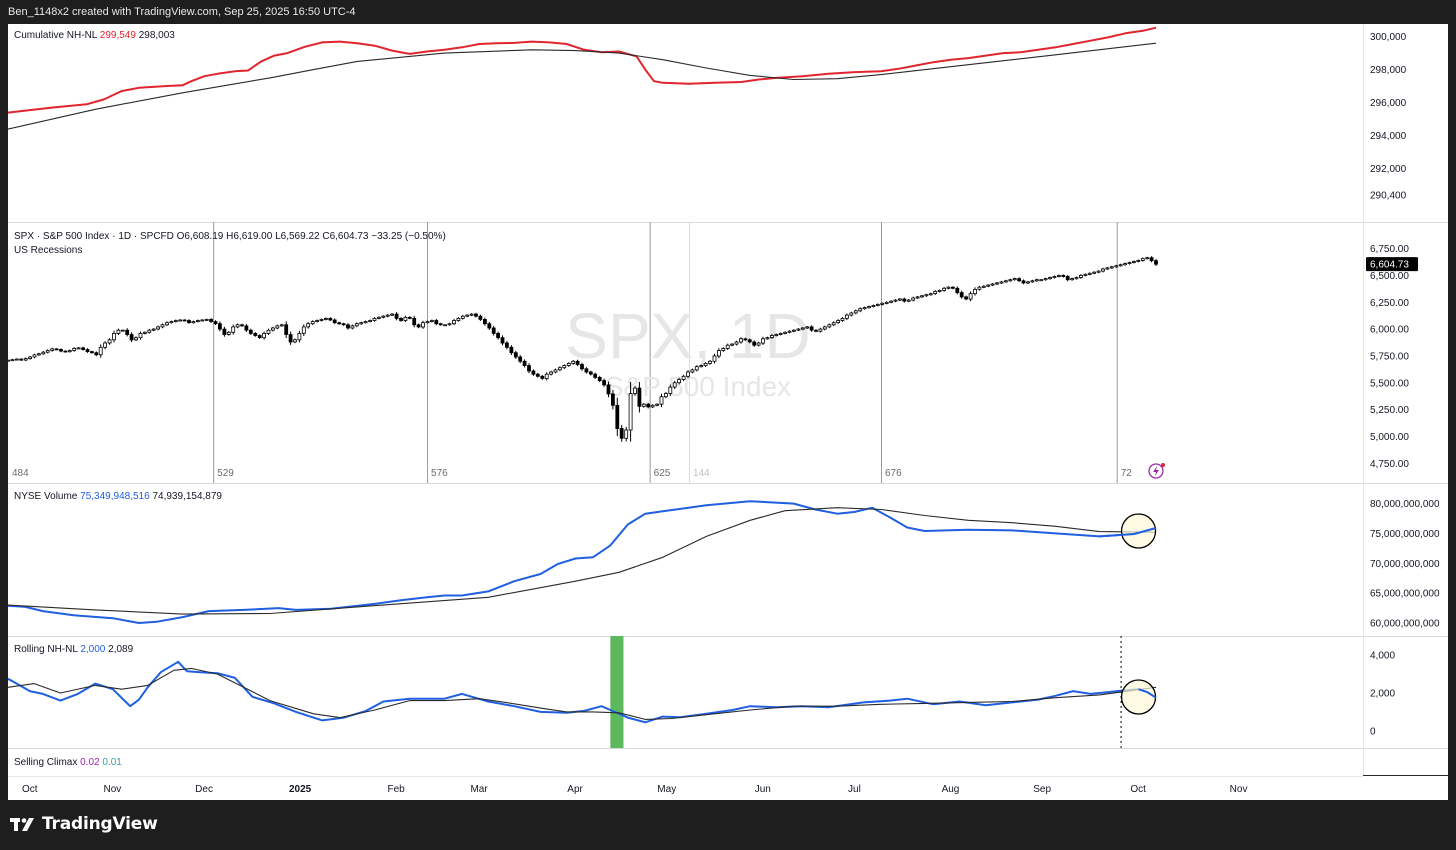  I want to click on x-tick-label: Jul, so click(854, 789).